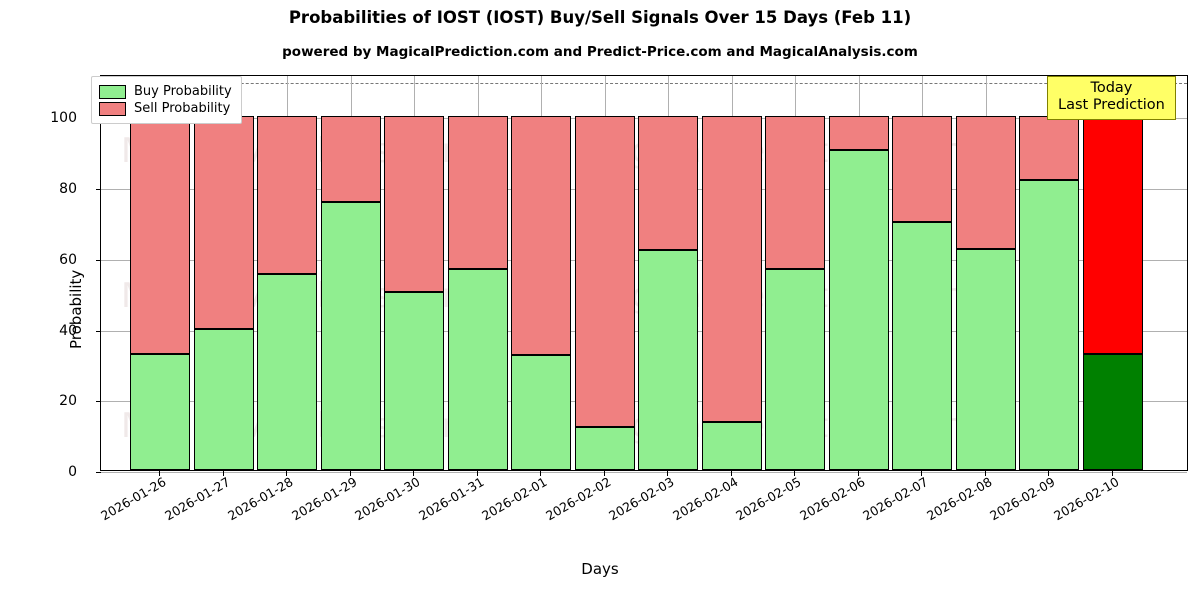 The width and height of the screenshot is (1200, 600). I want to click on chart-legend: Buy Probability Sell Probability, so click(166, 100).